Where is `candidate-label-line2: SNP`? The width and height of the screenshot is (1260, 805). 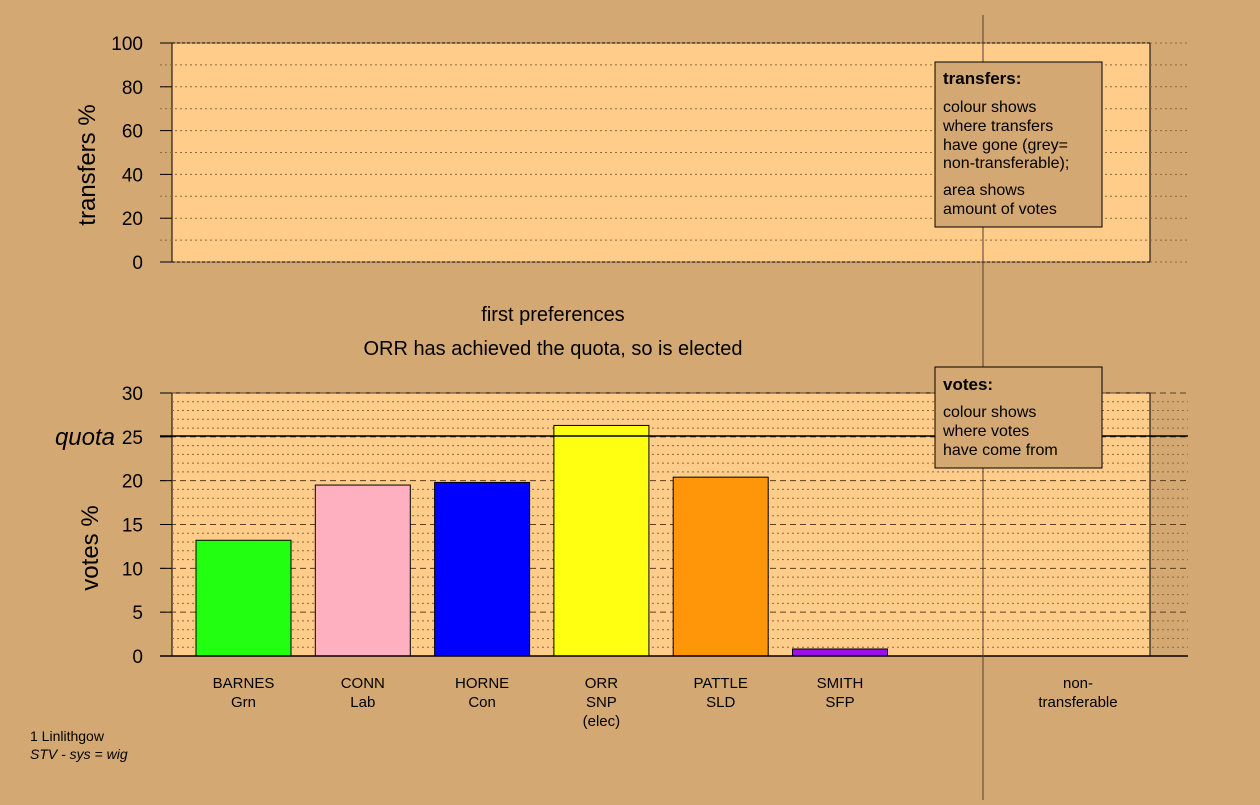 candidate-label-line2: SNP is located at coordinates (601, 702).